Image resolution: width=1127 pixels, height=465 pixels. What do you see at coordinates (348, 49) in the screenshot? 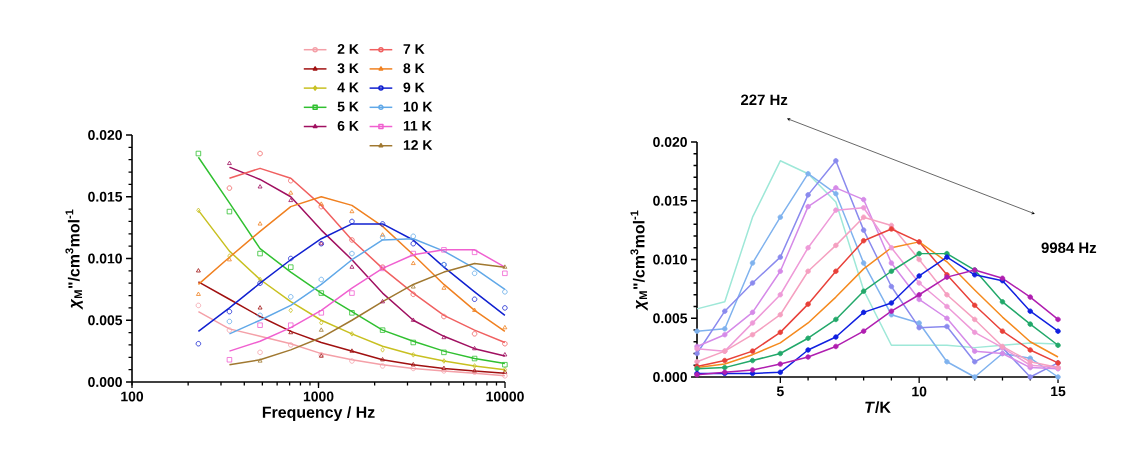
I see `legend-label: 2 K` at bounding box center [348, 49].